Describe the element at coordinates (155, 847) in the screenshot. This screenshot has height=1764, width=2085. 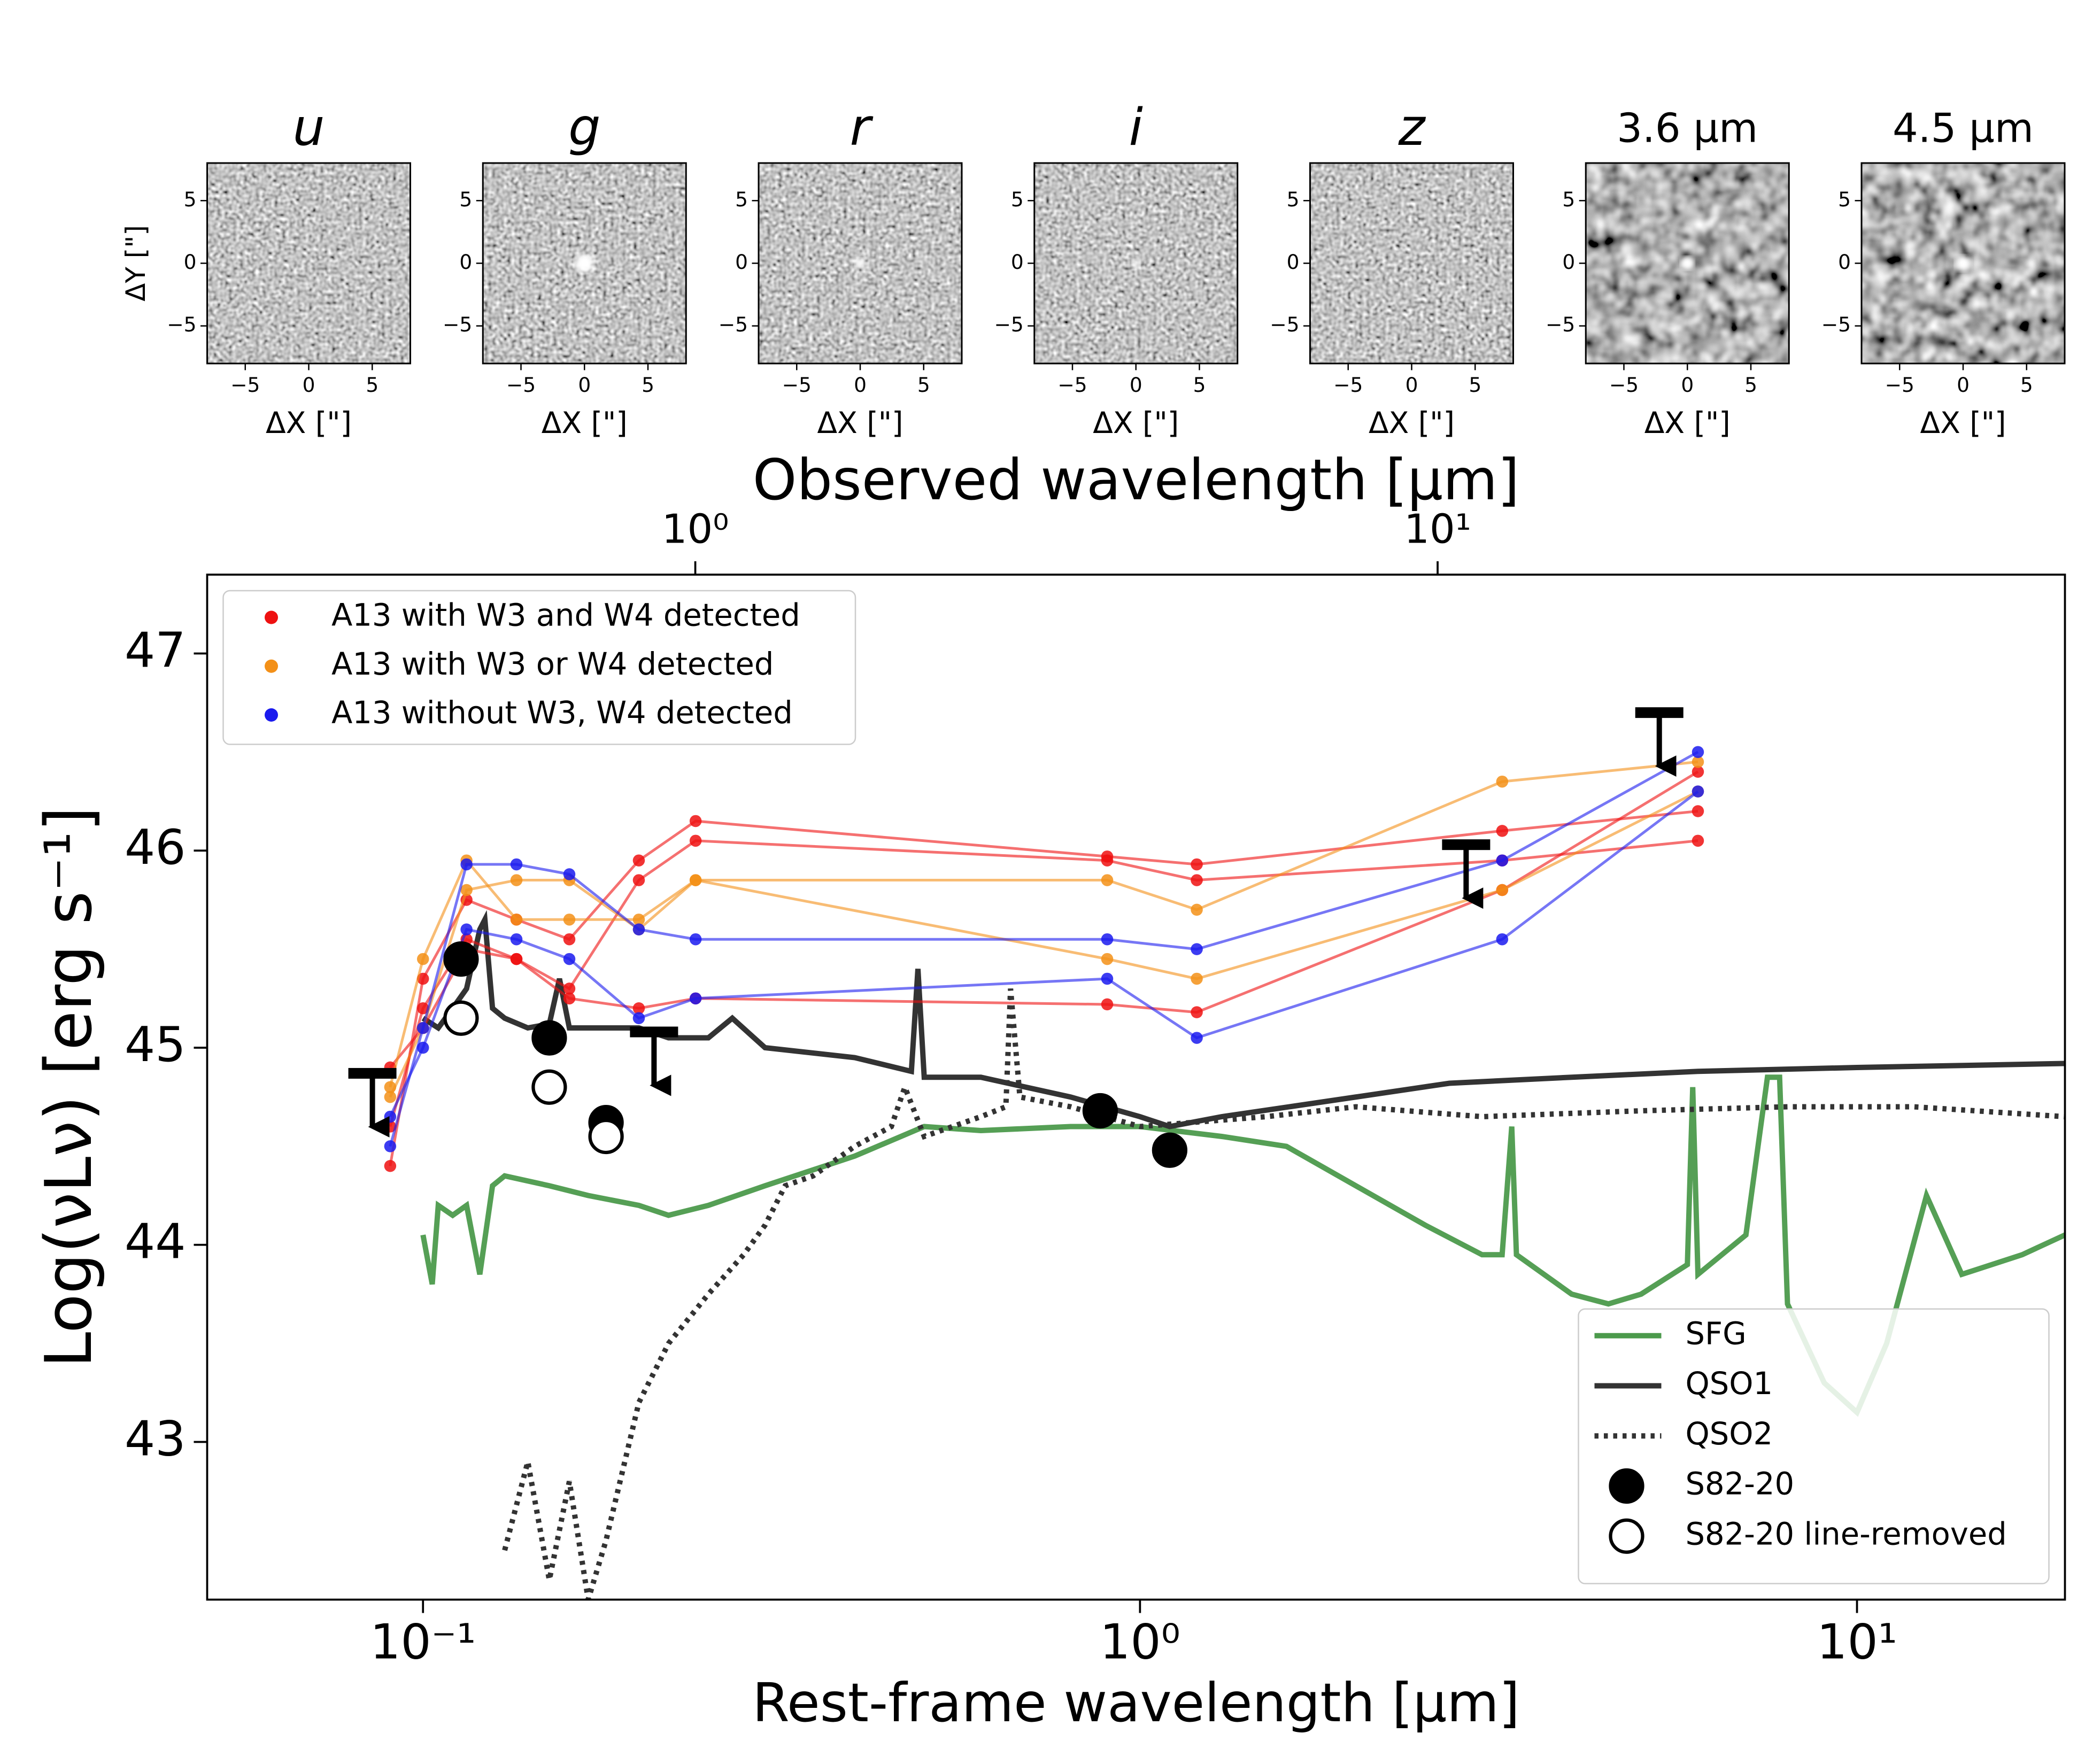
I see `y-tick-label: 46` at that location.